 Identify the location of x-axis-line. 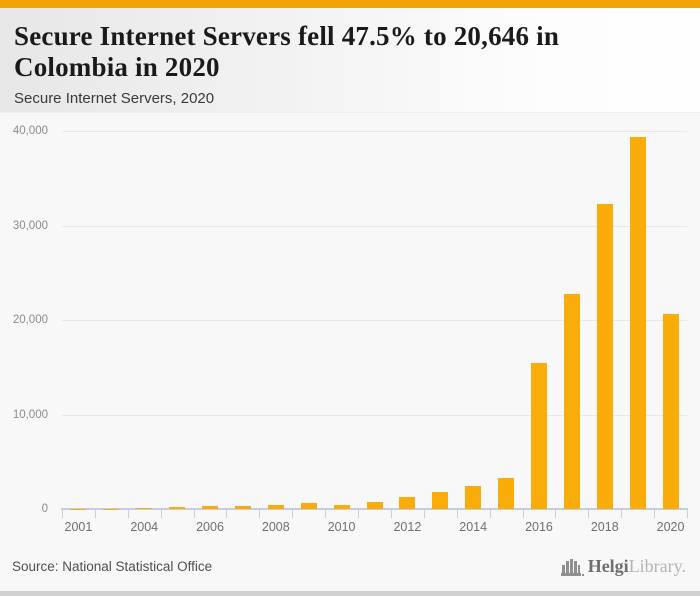
(374, 509).